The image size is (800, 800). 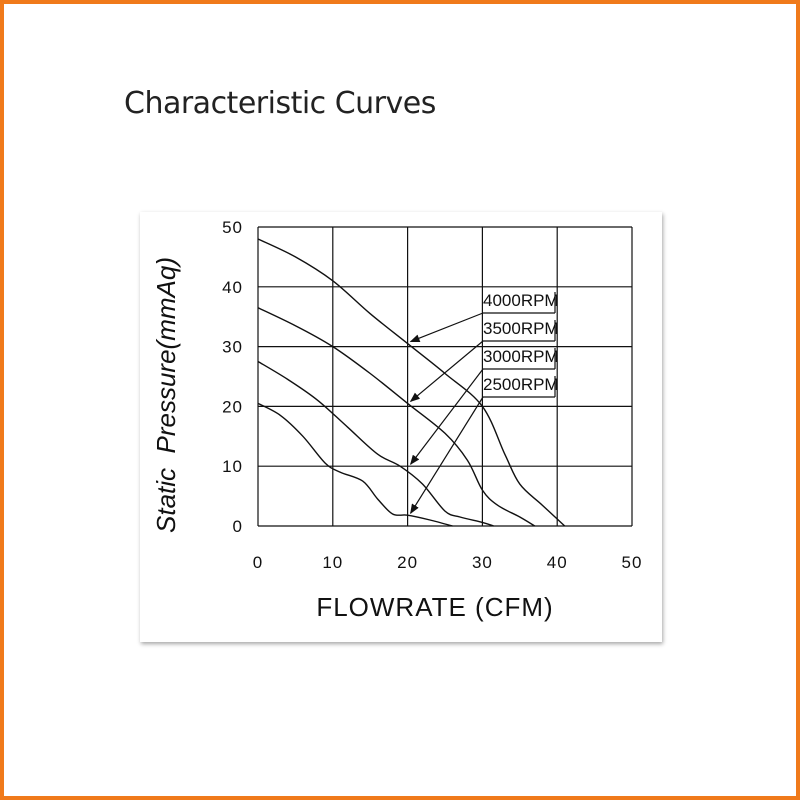 What do you see at coordinates (557, 562) in the screenshot?
I see `x-tick-label-40: 40` at bounding box center [557, 562].